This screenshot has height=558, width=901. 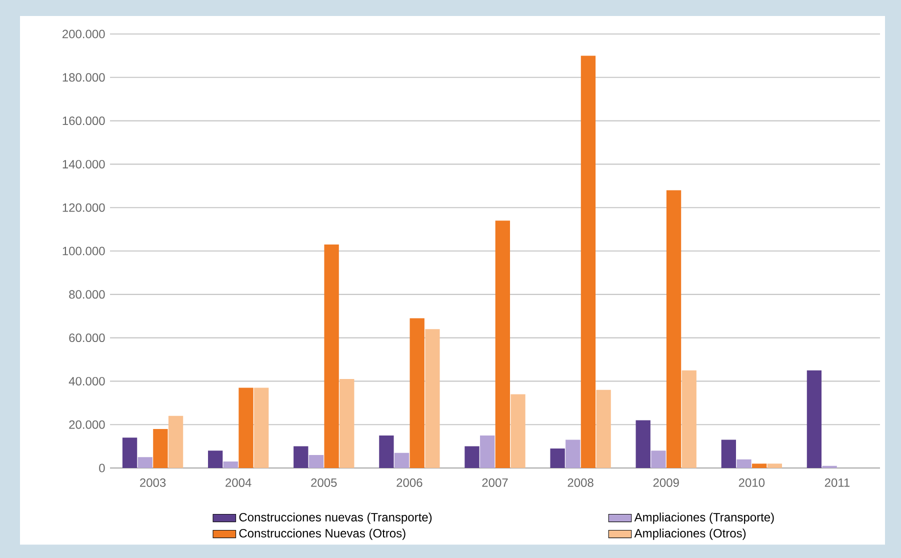 What do you see at coordinates (86, 381) in the screenshot?
I see `y-tick-label: 40.000` at bounding box center [86, 381].